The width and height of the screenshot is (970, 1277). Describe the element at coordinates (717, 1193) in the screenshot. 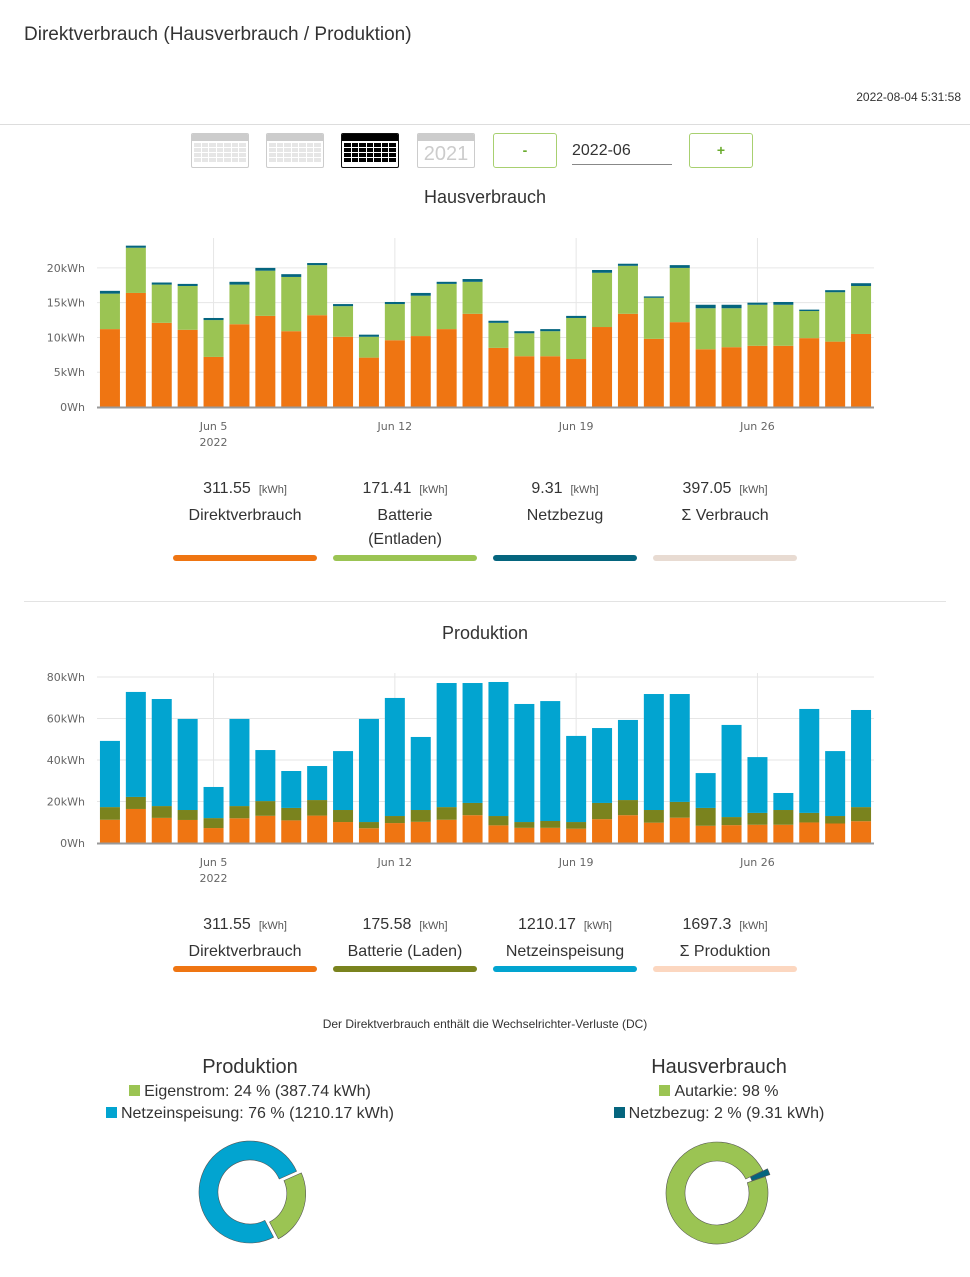

I see `hausverbrauch-donut-slice-batterie_entladen` at that location.